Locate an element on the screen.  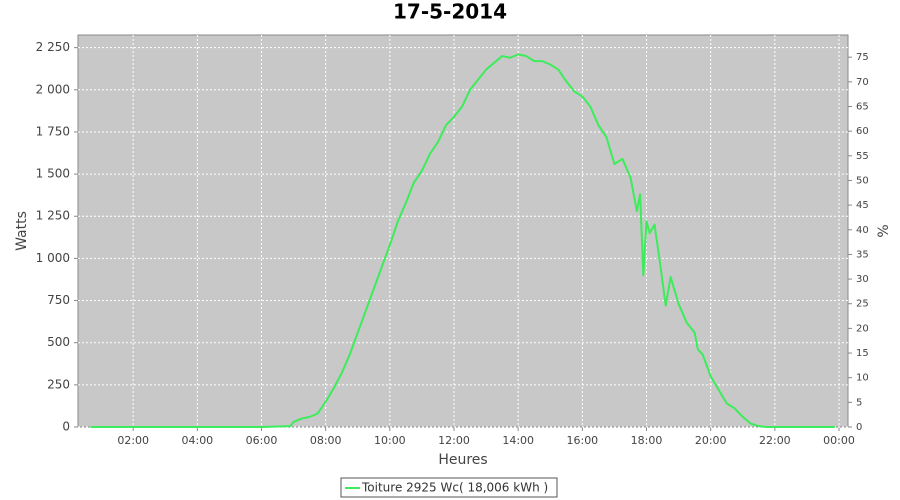
x-tick-label: 14:00 is located at coordinates (518, 440).